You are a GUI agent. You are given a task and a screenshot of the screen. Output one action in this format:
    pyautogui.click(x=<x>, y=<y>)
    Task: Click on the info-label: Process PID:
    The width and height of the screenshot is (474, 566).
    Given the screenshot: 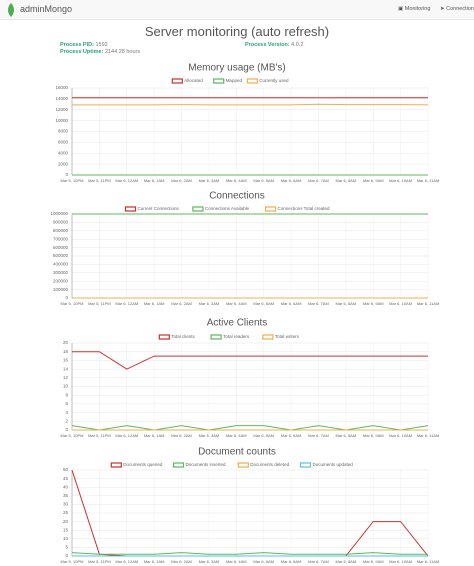 What is the action you would take?
    pyautogui.click(x=77, y=45)
    